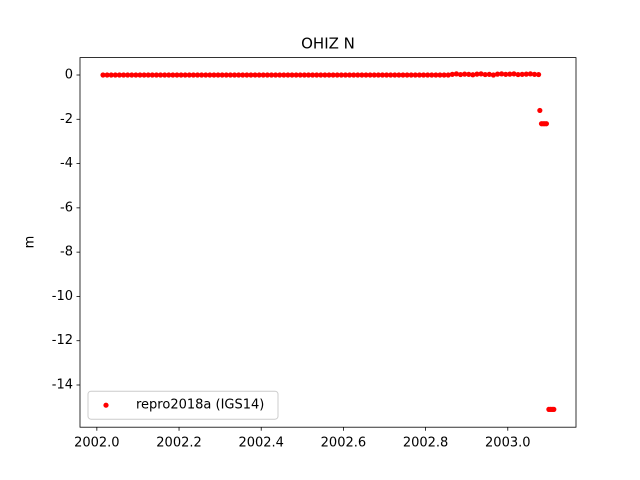  What do you see at coordinates (426, 443) in the screenshot?
I see `x-tick-label: 2002.8` at bounding box center [426, 443].